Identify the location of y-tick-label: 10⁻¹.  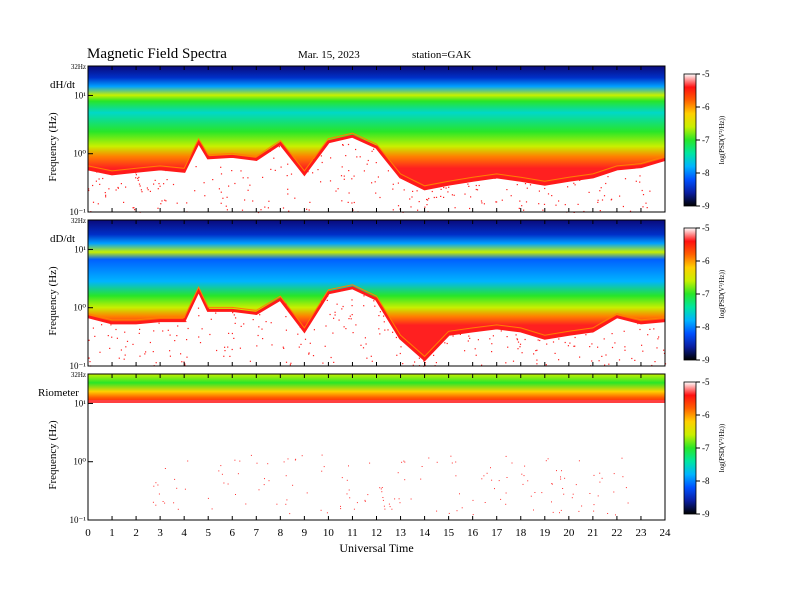
(78, 520).